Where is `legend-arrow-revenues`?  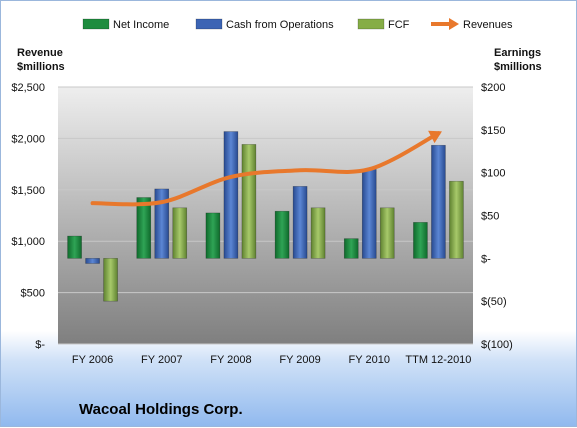
legend-arrow-revenues is located at coordinates (454, 24).